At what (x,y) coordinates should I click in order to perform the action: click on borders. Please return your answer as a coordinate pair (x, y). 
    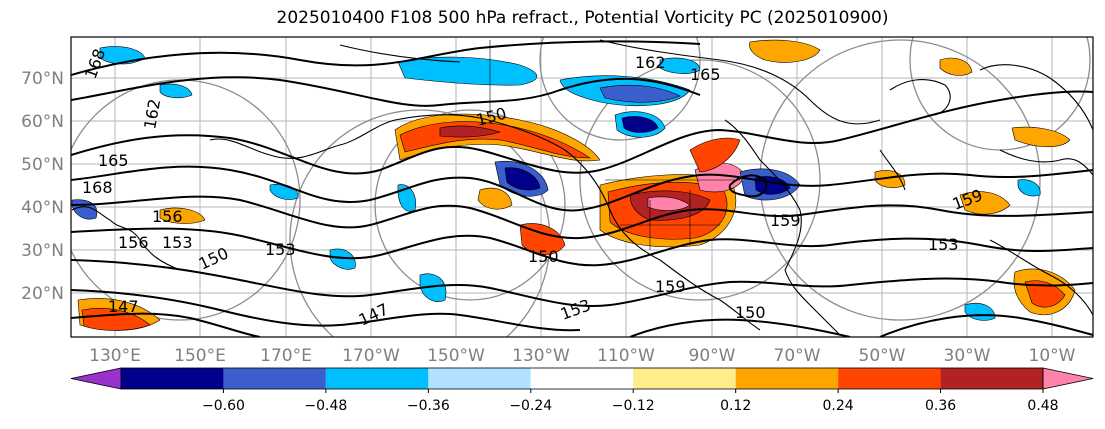
    Looking at the image, I should click on (614, 145).